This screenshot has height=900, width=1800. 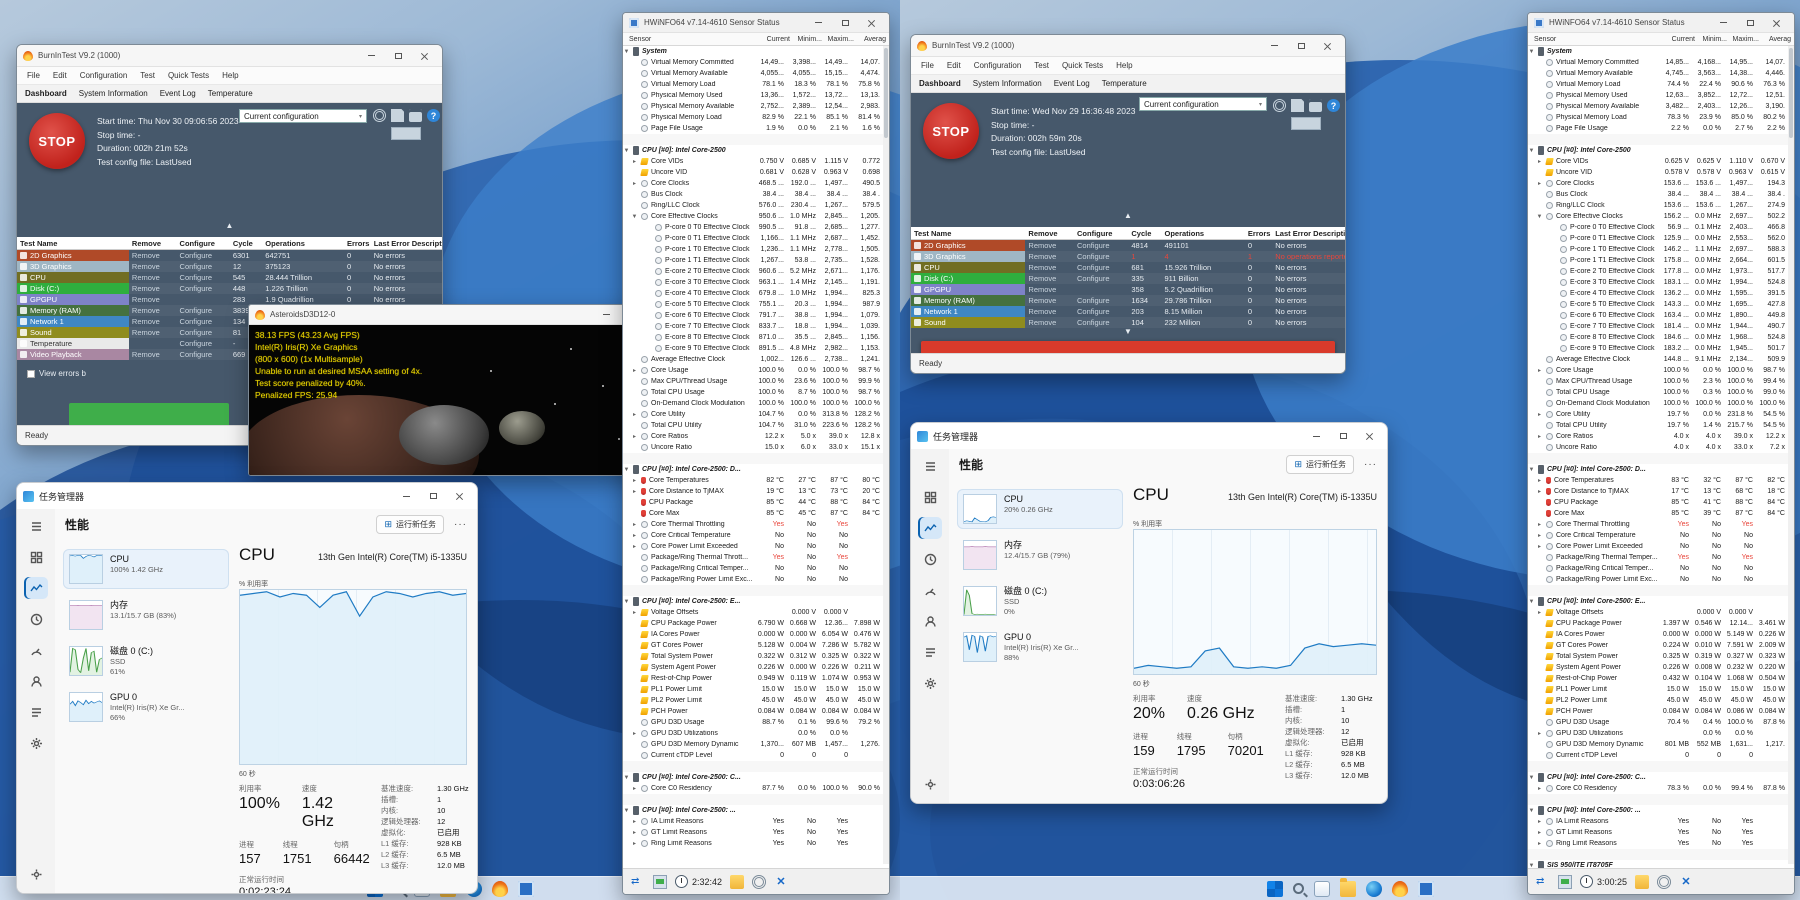 I want to click on perf-card-disk: 磁盘 0 (C:) SSD 0%, so click(x=1040, y=601).